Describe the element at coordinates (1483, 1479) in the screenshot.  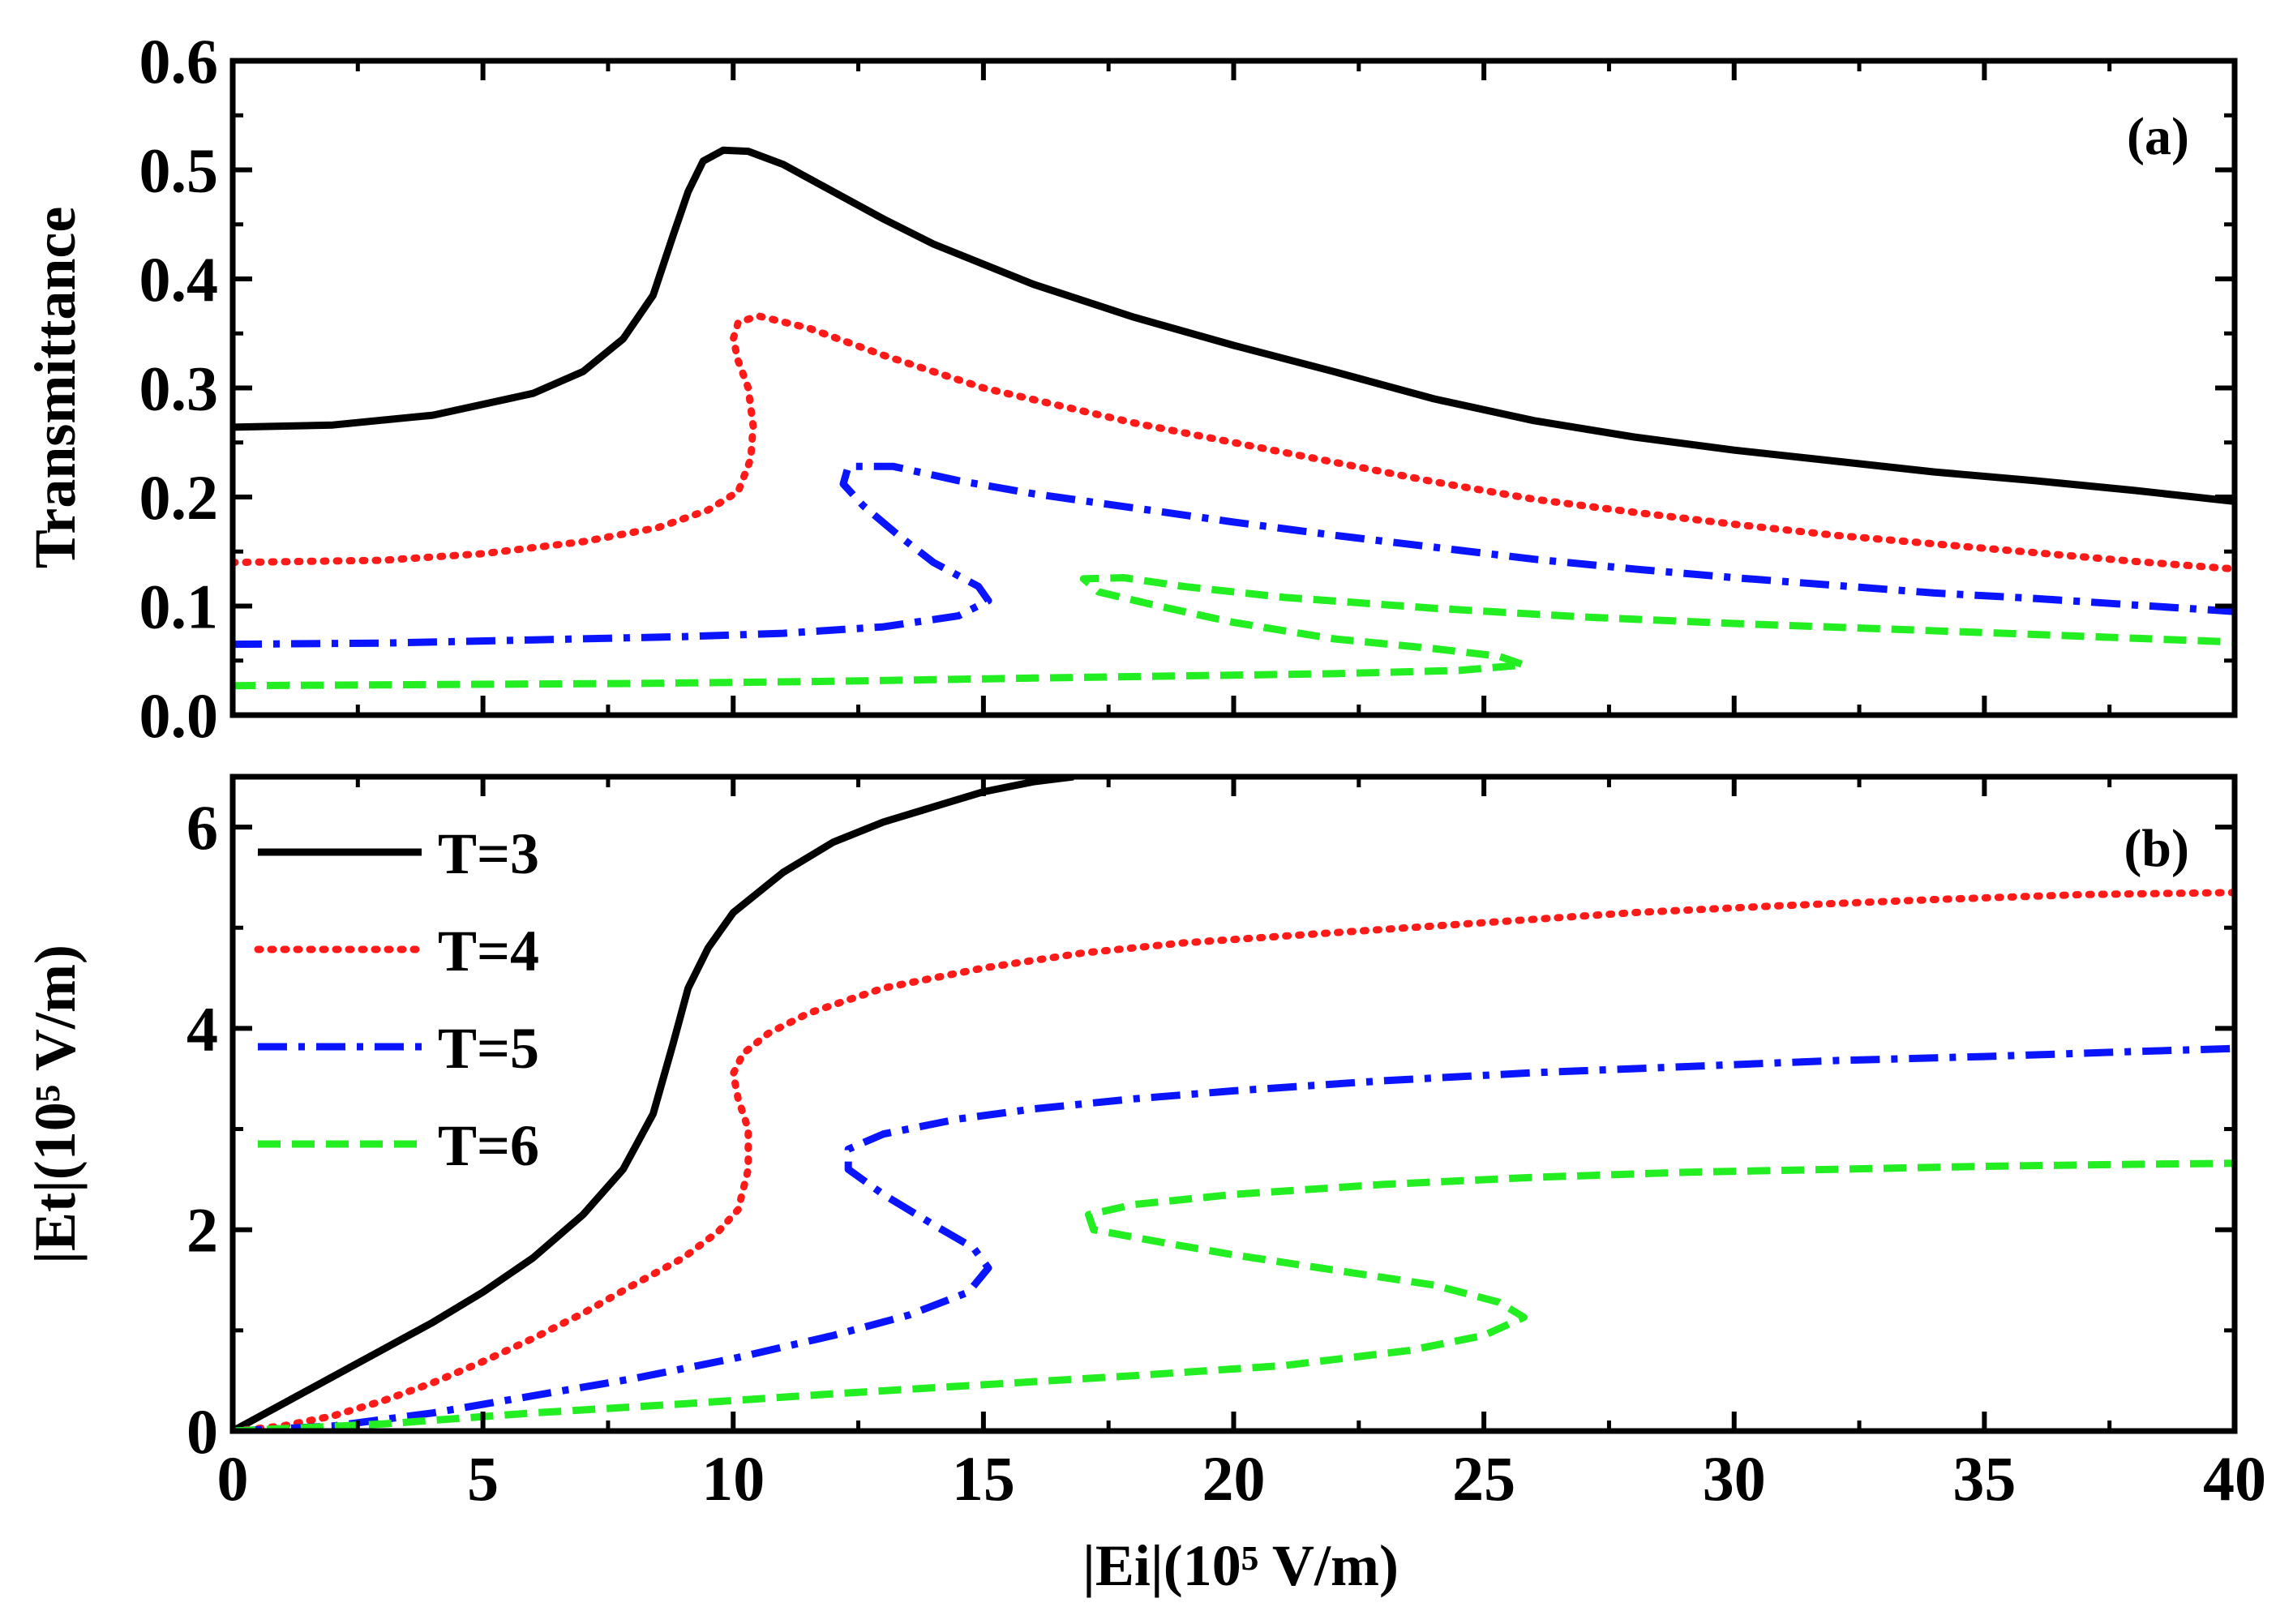
I see `x-tick-label: 25` at that location.